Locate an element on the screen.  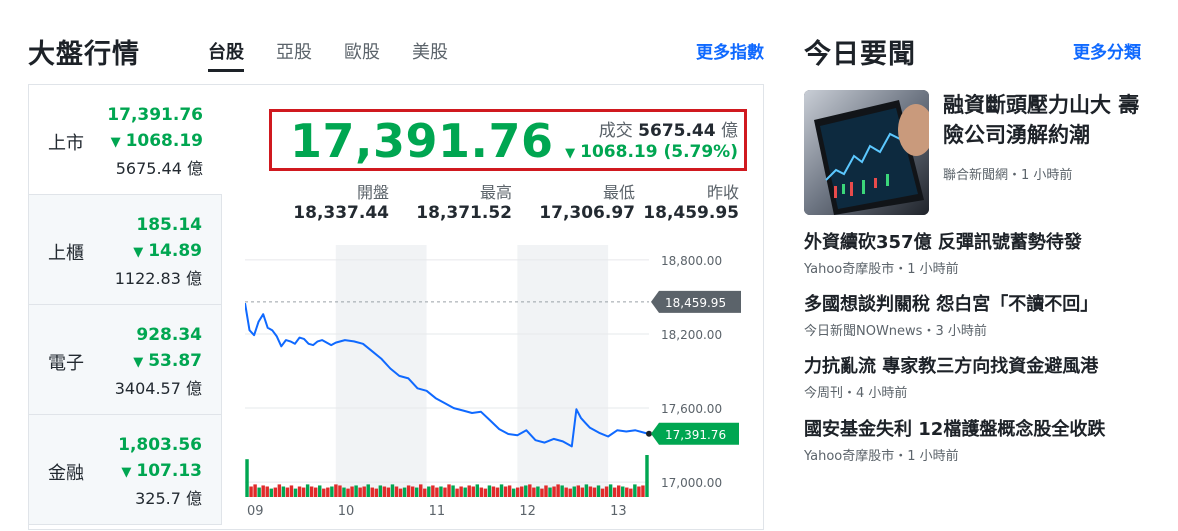
y-tick-label: 18,800.00 is located at coordinates (691, 261).